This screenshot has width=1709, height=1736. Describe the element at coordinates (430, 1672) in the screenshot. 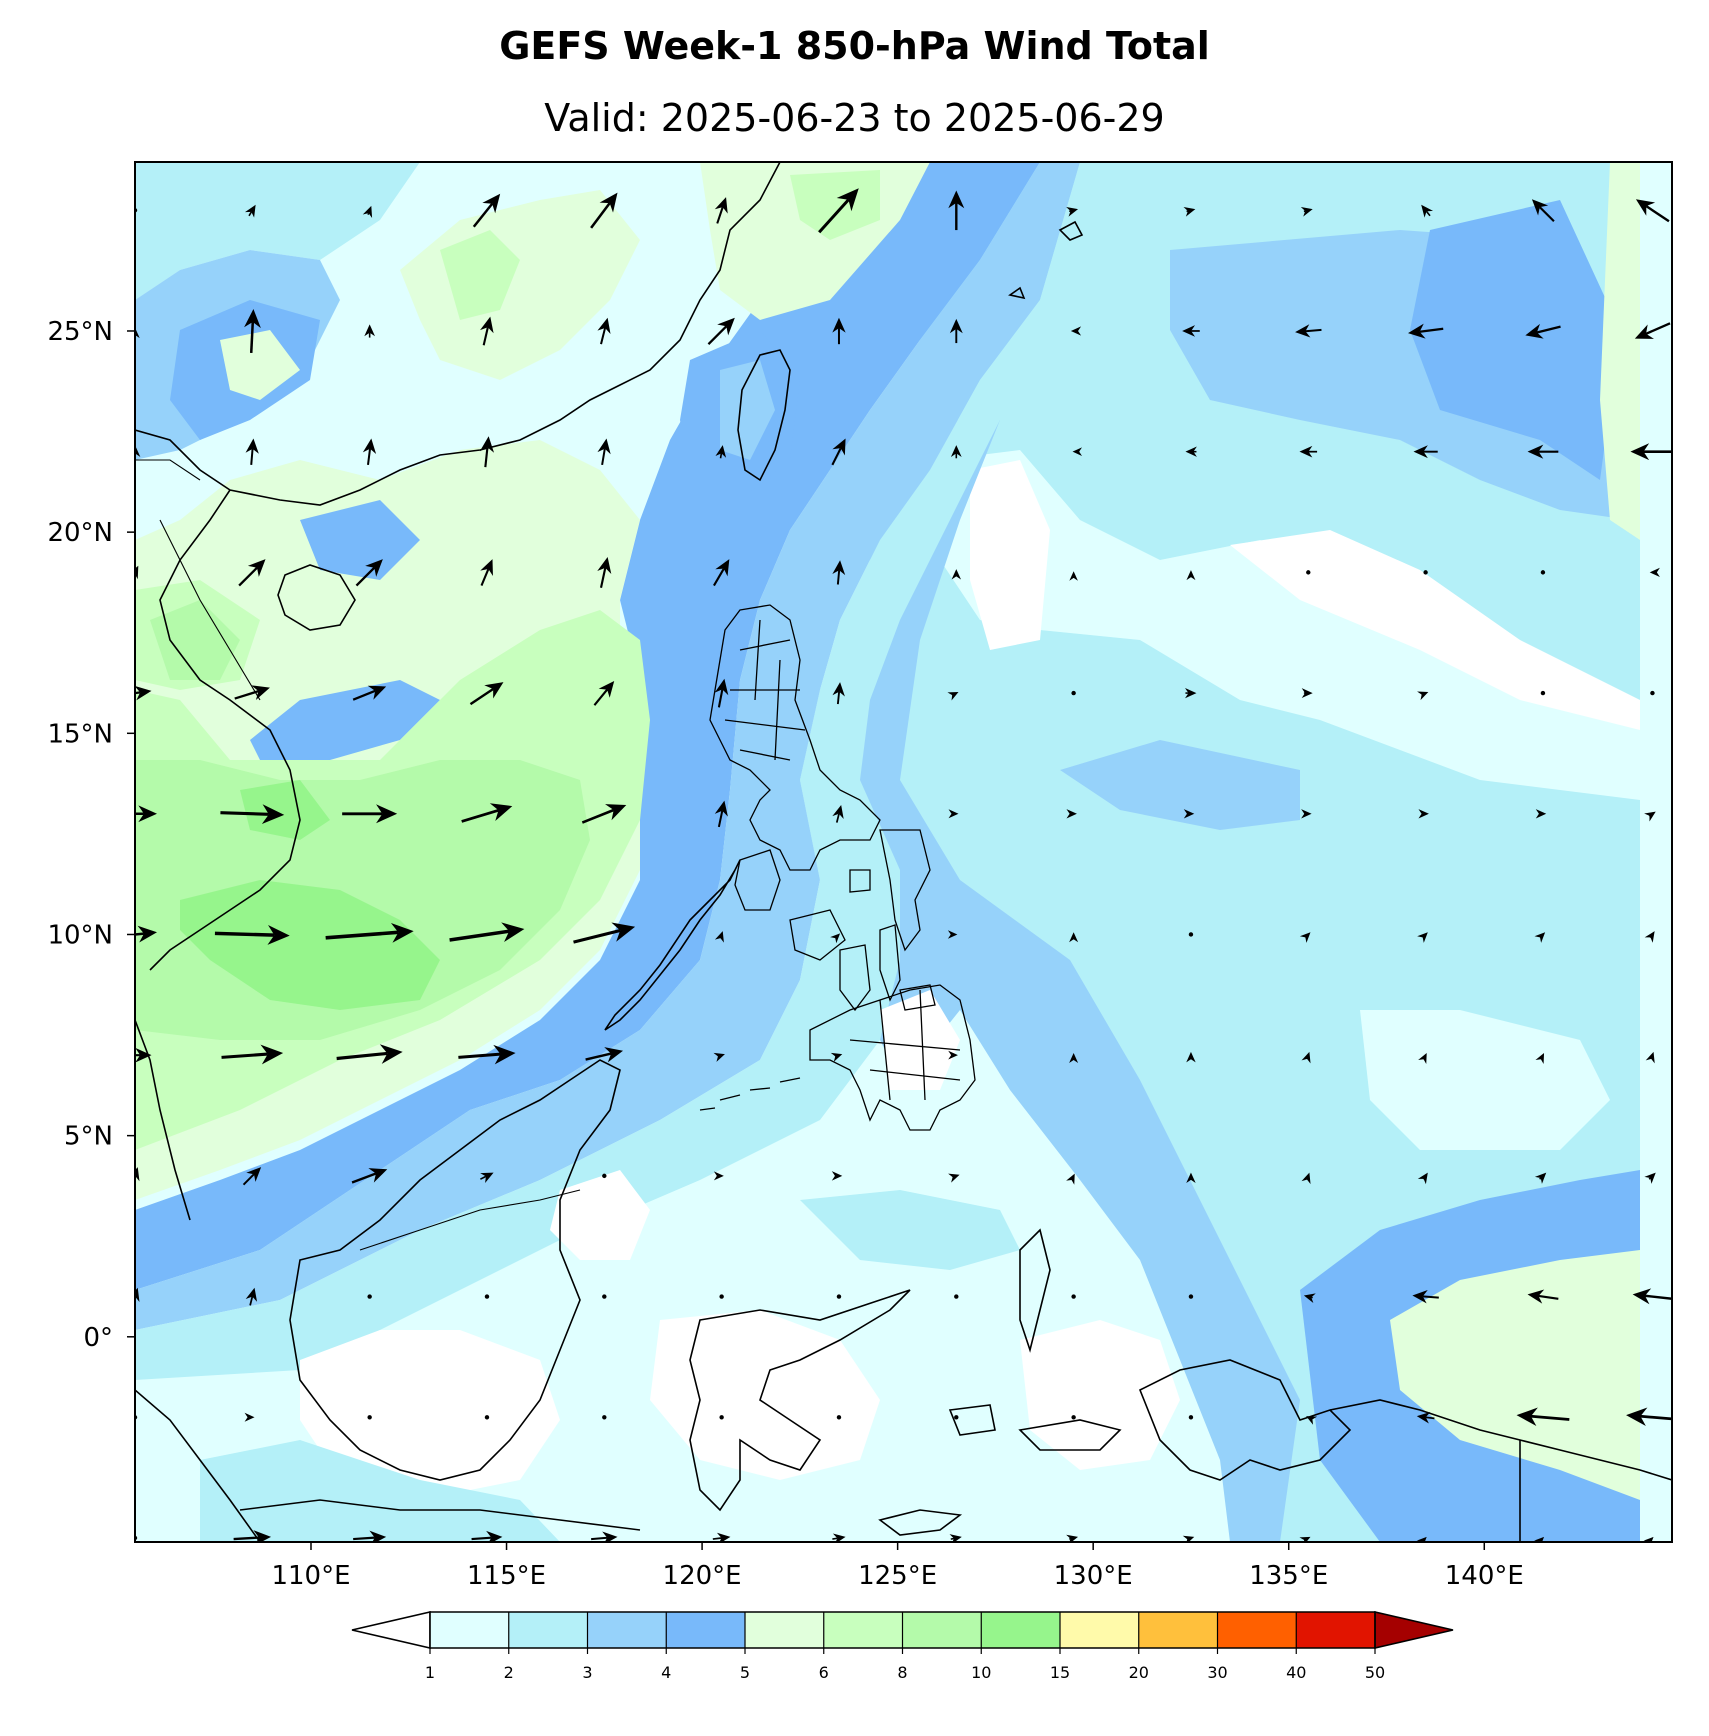

I see `colorbar-label: 1` at that location.